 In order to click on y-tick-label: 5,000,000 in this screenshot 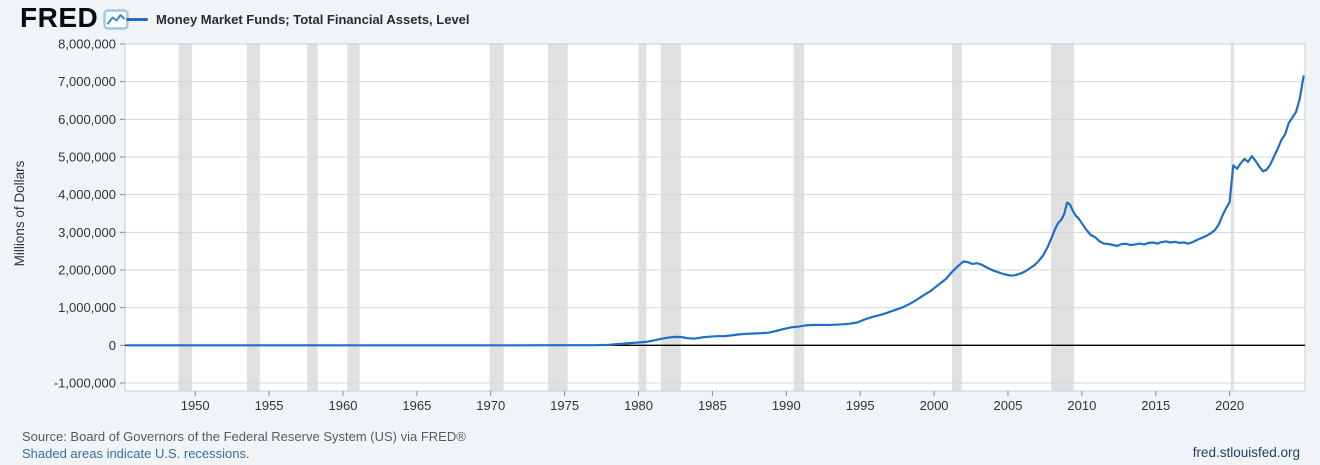, I will do `click(87, 157)`.